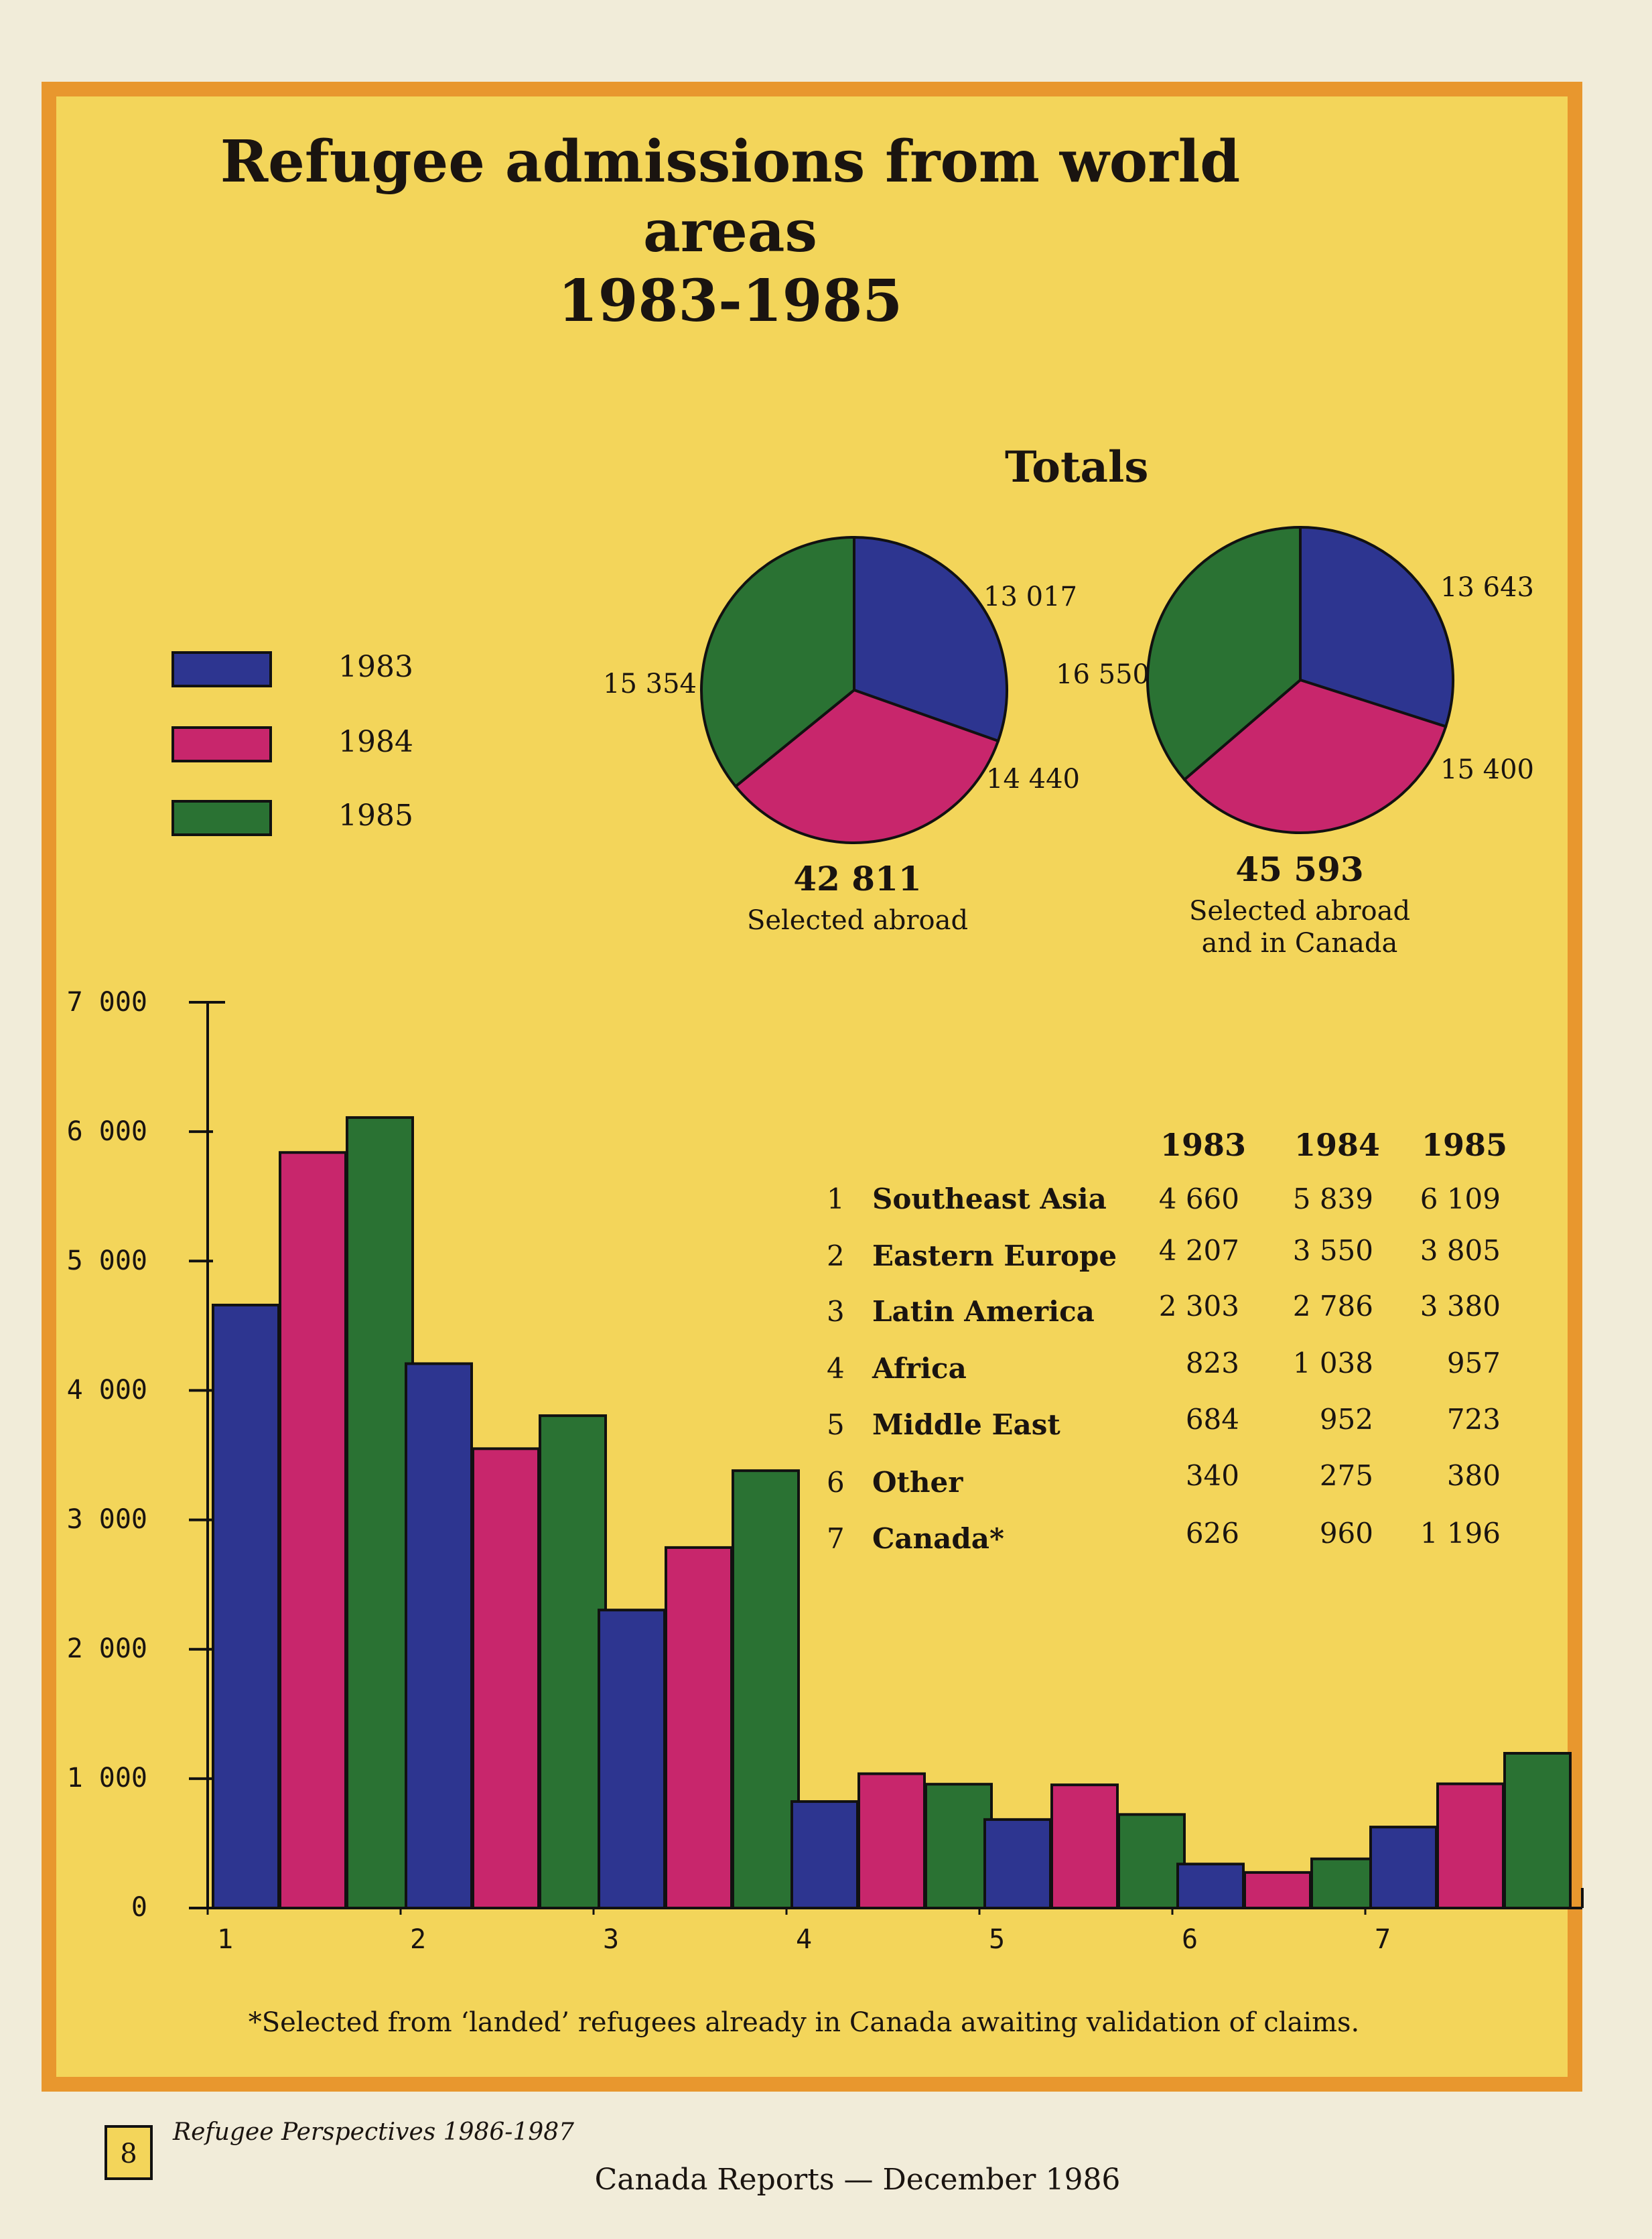 This screenshot has height=2239, width=1652. Describe the element at coordinates (439, 1635) in the screenshot. I see `bar-2-1983` at that location.